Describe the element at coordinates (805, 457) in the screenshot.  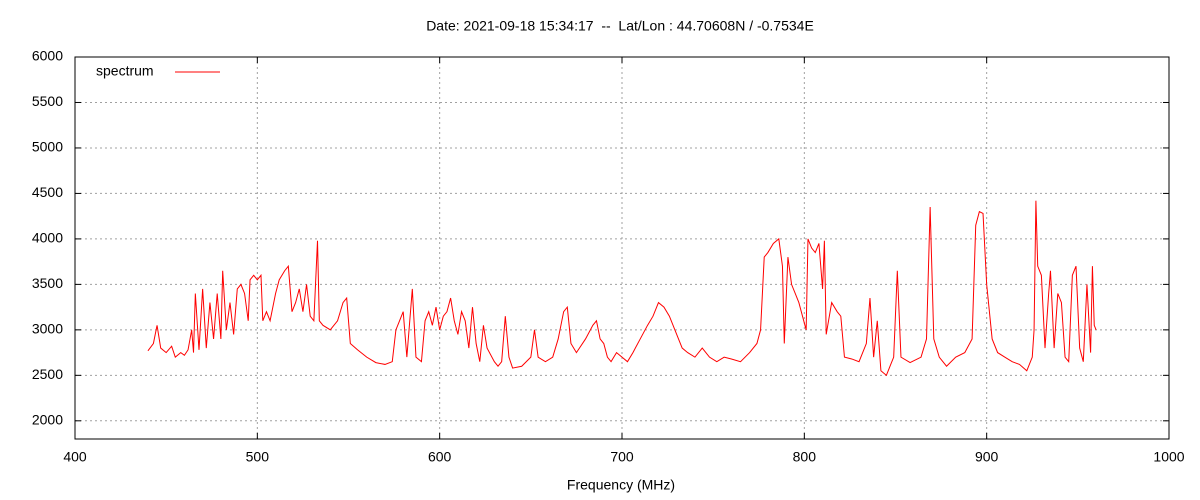
I see `x-tick-label: 800` at that location.